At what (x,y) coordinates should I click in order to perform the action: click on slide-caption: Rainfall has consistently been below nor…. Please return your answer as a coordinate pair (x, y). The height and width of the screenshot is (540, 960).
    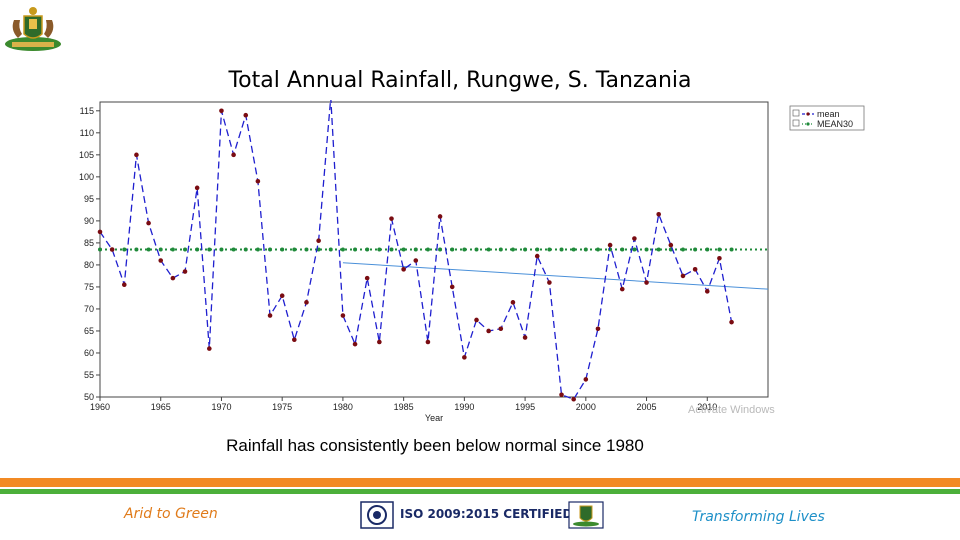
    Looking at the image, I should click on (435, 445).